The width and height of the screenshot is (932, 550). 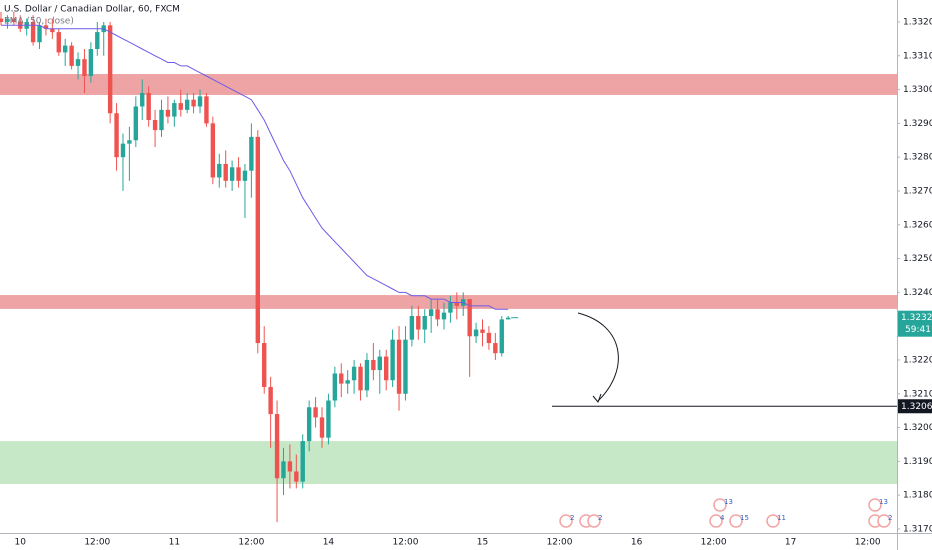 What do you see at coordinates (917, 56) in the screenshot?
I see `y-tick-label: 1.33100` at bounding box center [917, 56].